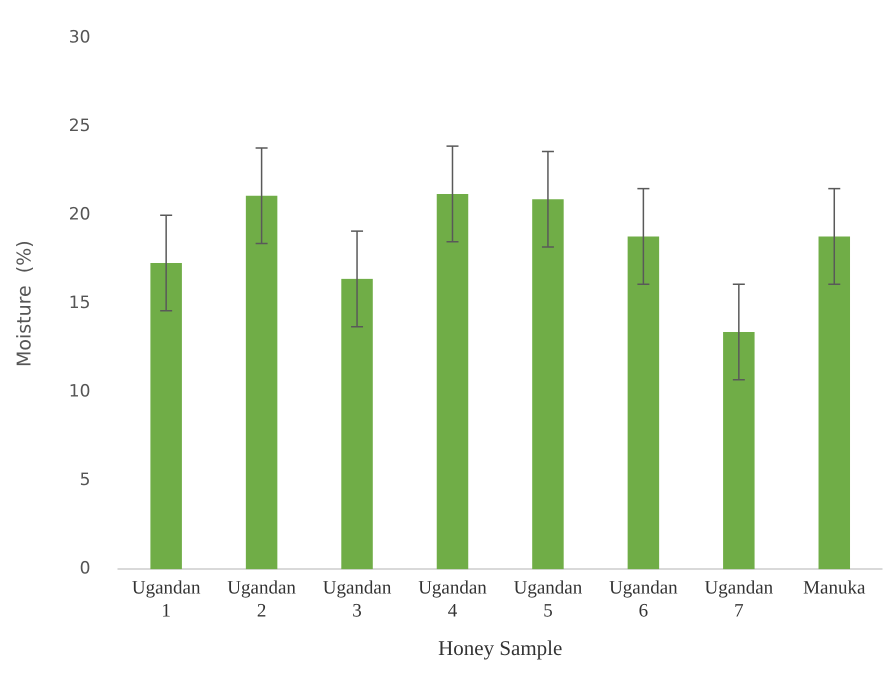  Describe the element at coordinates (24, 304) in the screenshot. I see `y-axis-title: Moisture (%)` at that location.